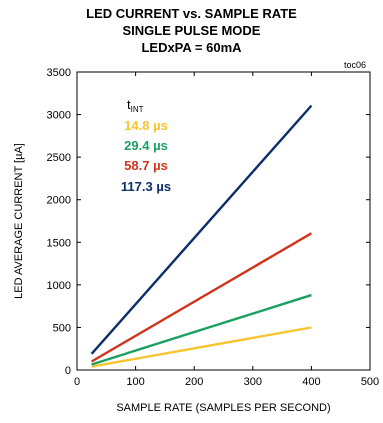 This screenshot has height=423, width=383. Describe the element at coordinates (68, 371) in the screenshot. I see `y-tick-label: 0` at that location.